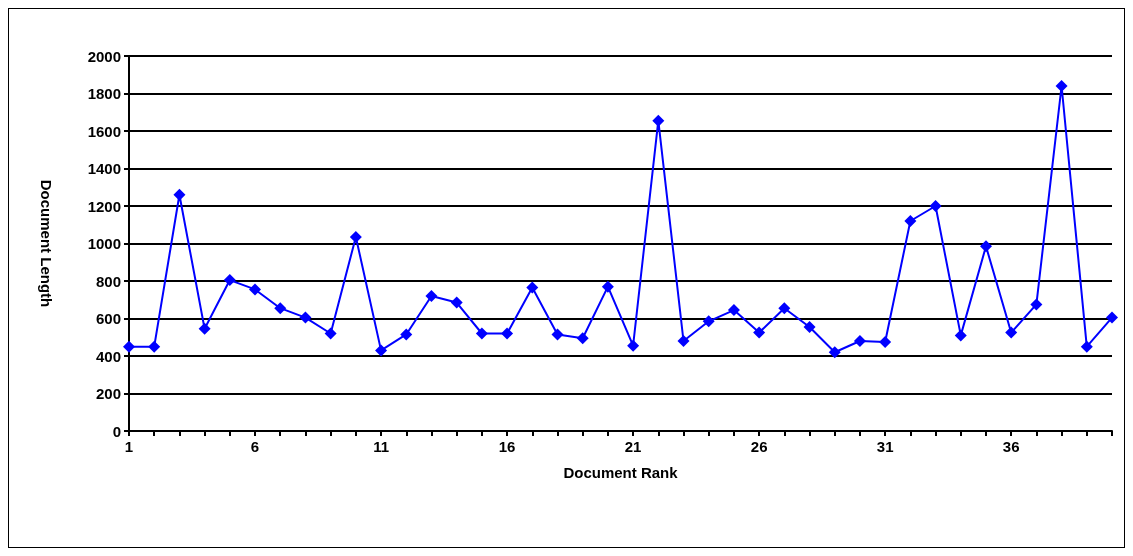 The width and height of the screenshot is (1133, 556). Describe the element at coordinates (381, 446) in the screenshot. I see `x-tick-label: 11` at that location.